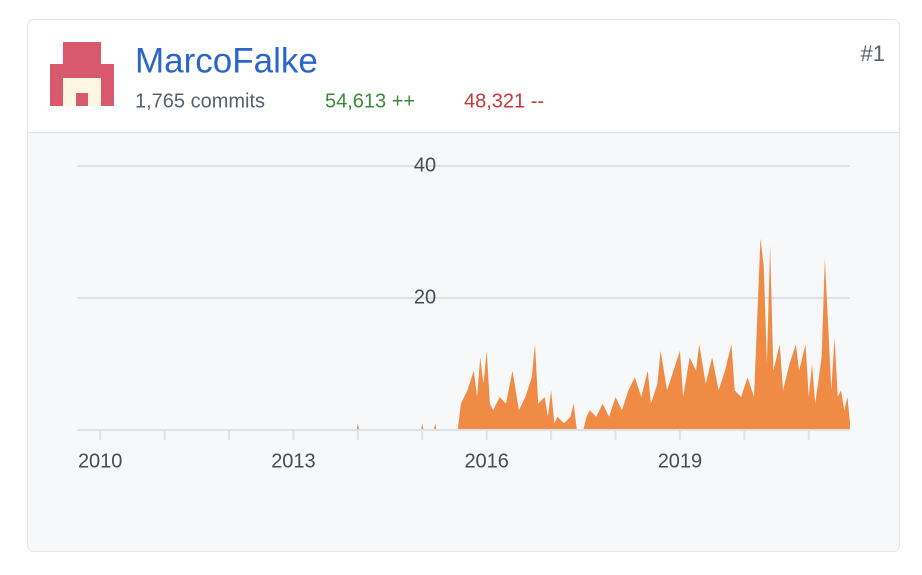 This screenshot has height=575, width=922. I want to click on x-tick-label: 2010, so click(100, 461).